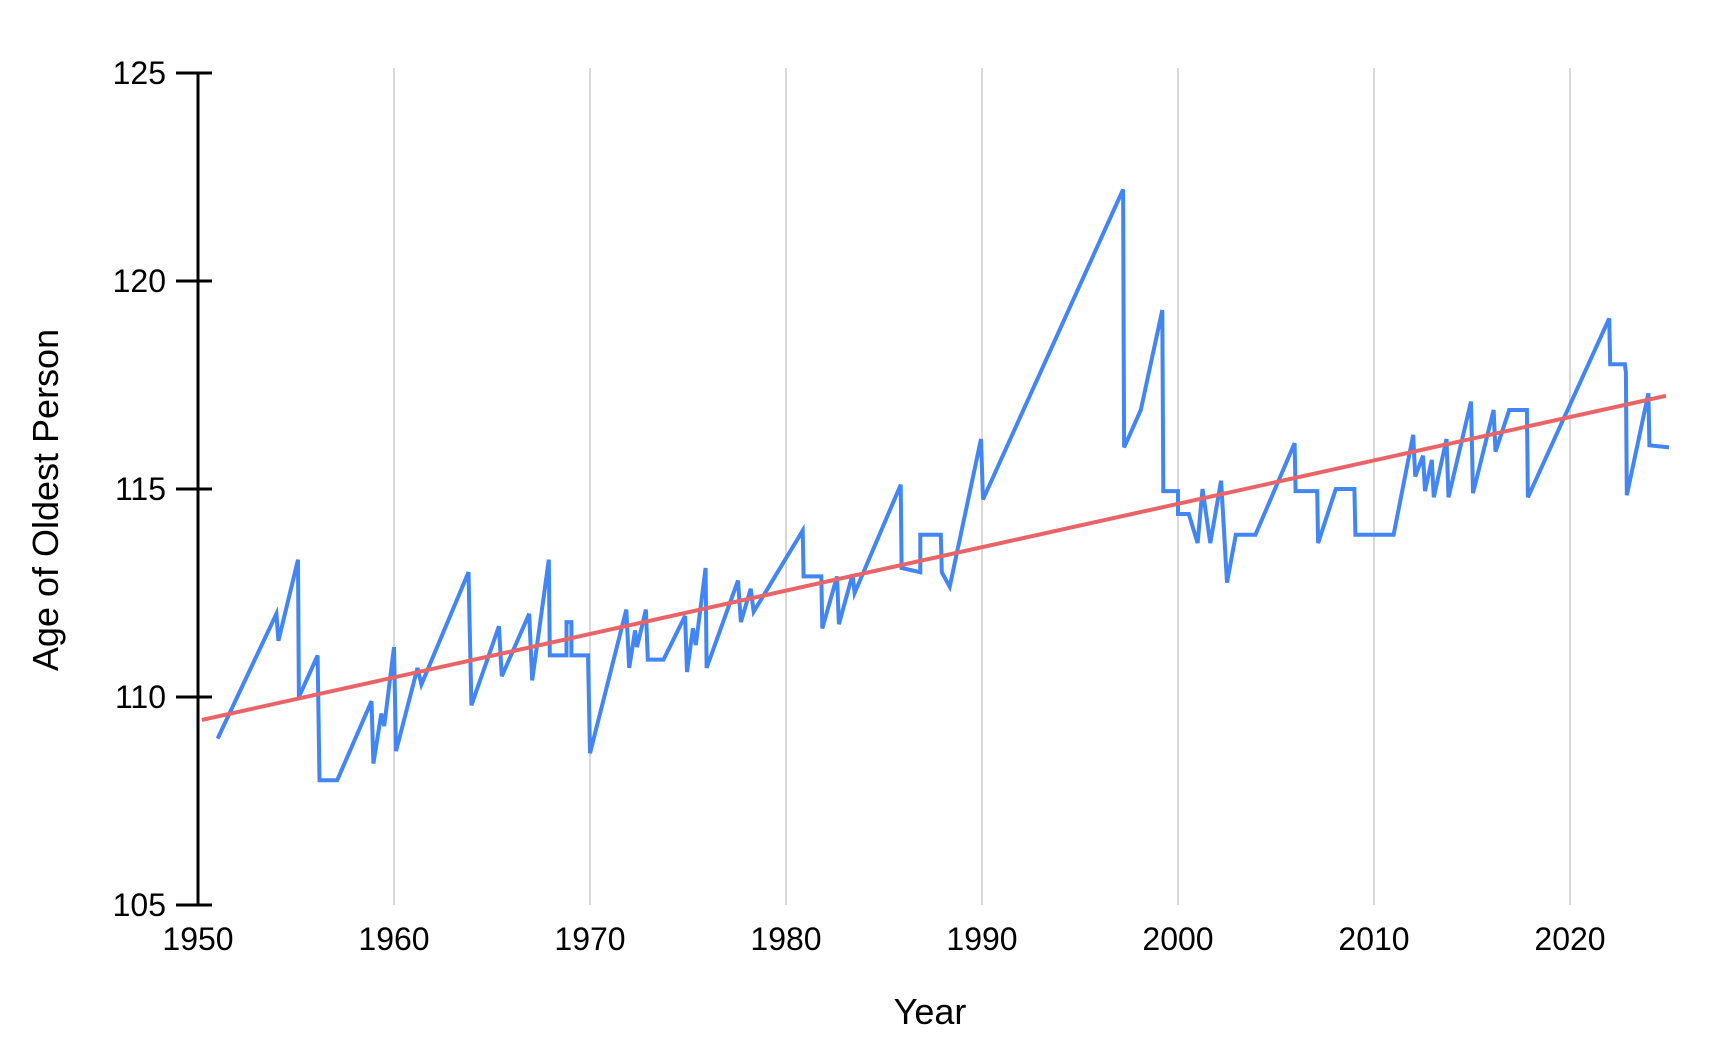  What do you see at coordinates (393, 939) in the screenshot?
I see `x-tick-label-1960: 1960` at bounding box center [393, 939].